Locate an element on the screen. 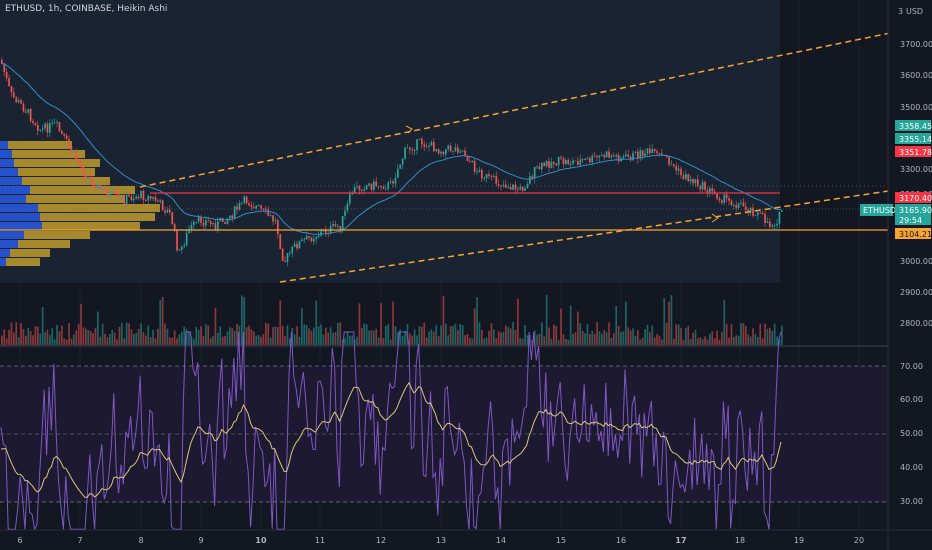  time-tick: 15 is located at coordinates (561, 540).